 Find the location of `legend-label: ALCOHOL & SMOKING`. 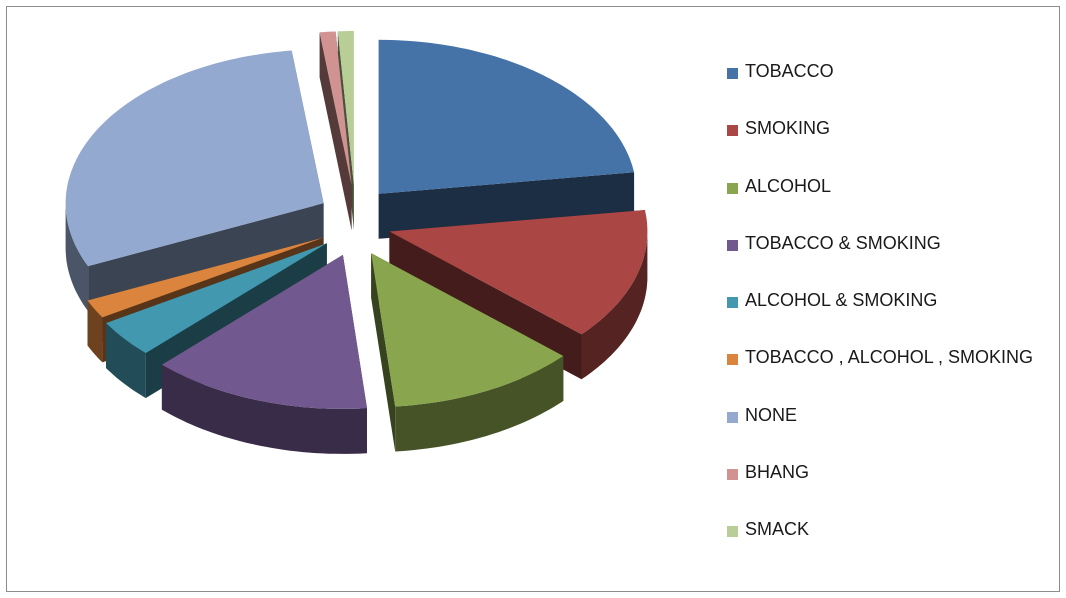

legend-label: ALCOHOL & SMOKING is located at coordinates (841, 300).